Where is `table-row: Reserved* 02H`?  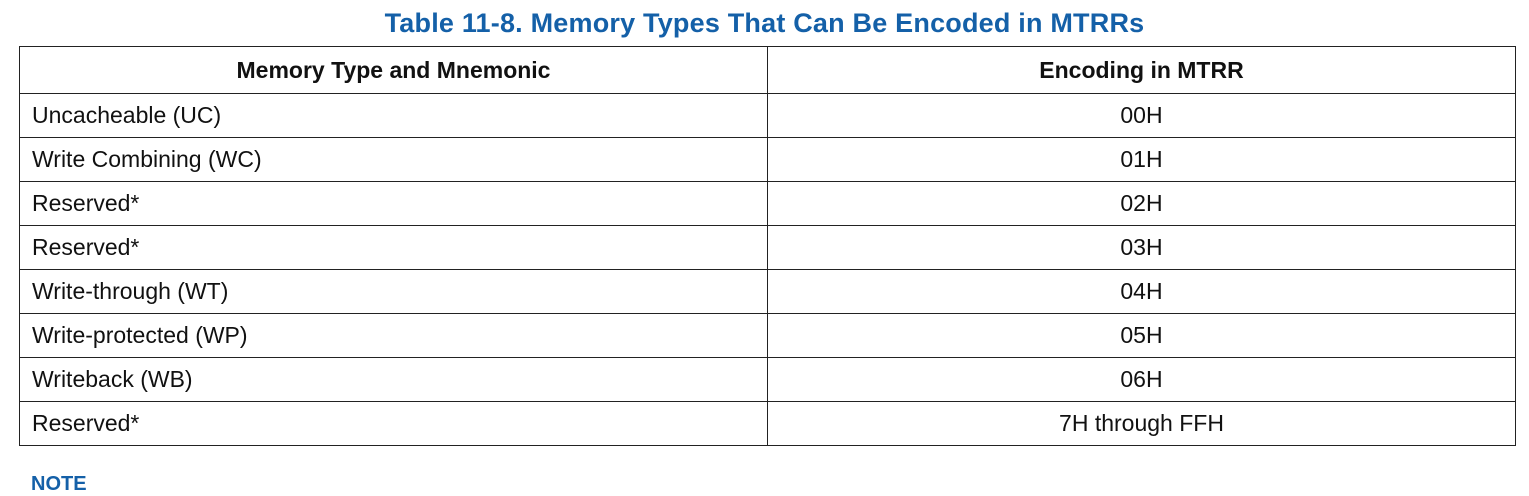
table-row: Reserved* 02H is located at coordinates (767, 203).